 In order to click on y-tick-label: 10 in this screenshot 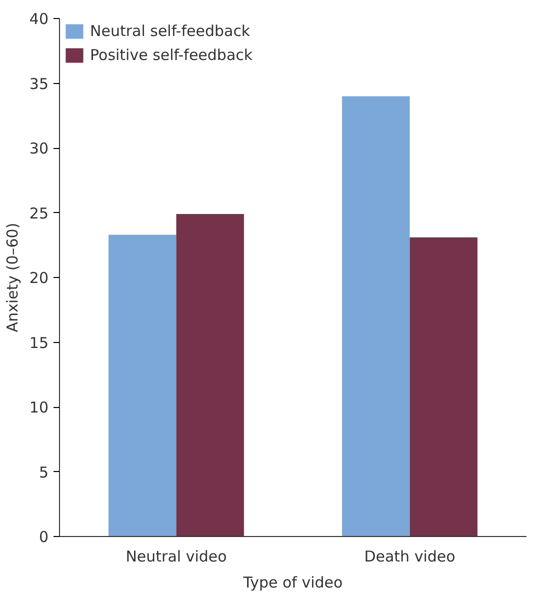, I will do `click(39, 407)`.